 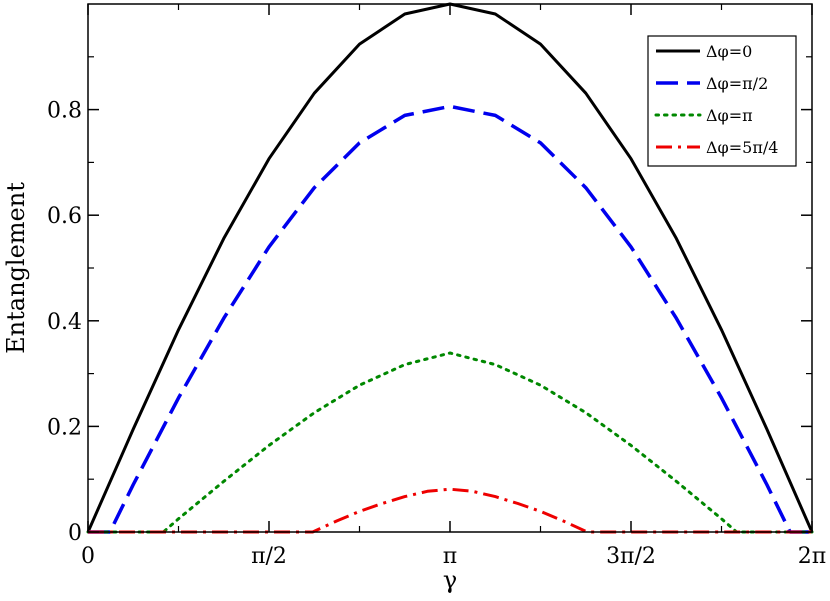 What do you see at coordinates (16, 268) in the screenshot?
I see `y-axis-title: Entanglement` at bounding box center [16, 268].